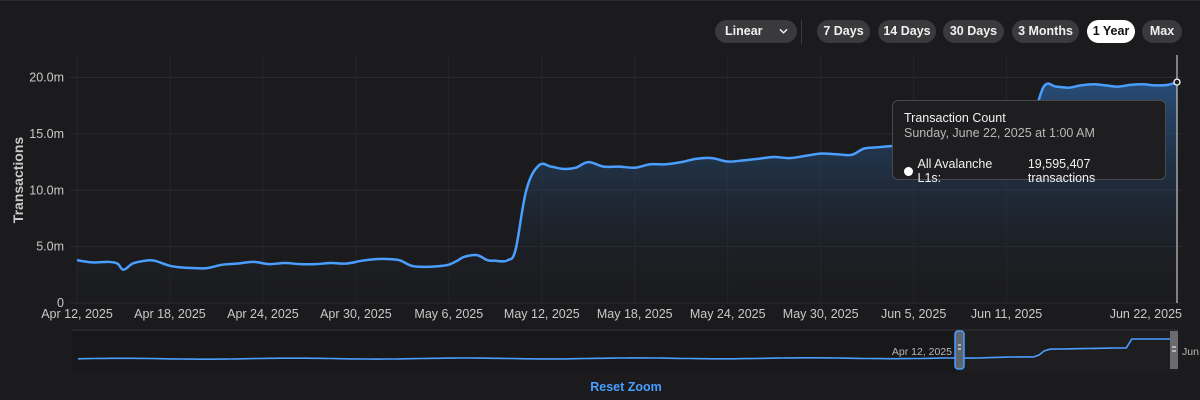 This screenshot has width=1200, height=400. I want to click on reset-zoom-button: Reset Zoom, so click(626, 387).